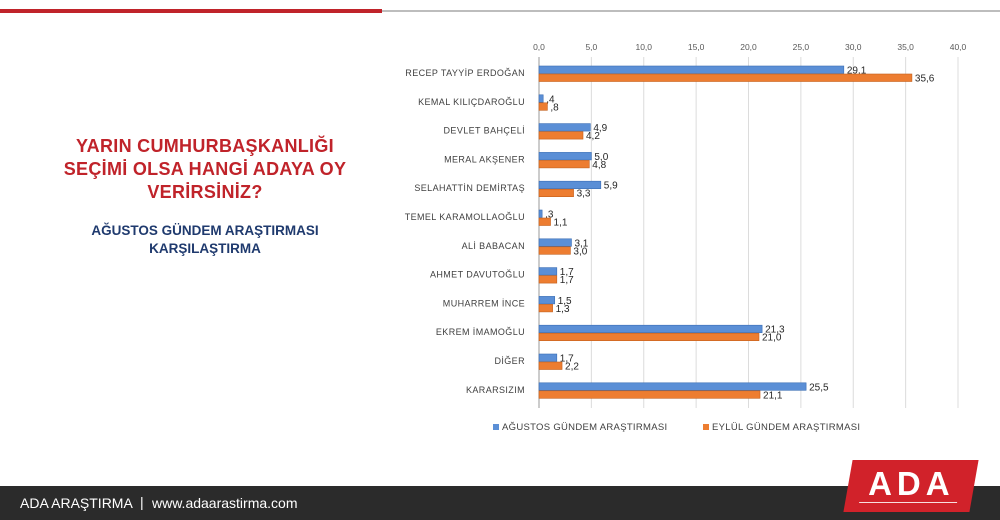 This screenshot has width=1000, height=520. What do you see at coordinates (465, 217) in the screenshot?
I see `category-label: TEMEL KARAMOLLAOĞLU` at bounding box center [465, 217].